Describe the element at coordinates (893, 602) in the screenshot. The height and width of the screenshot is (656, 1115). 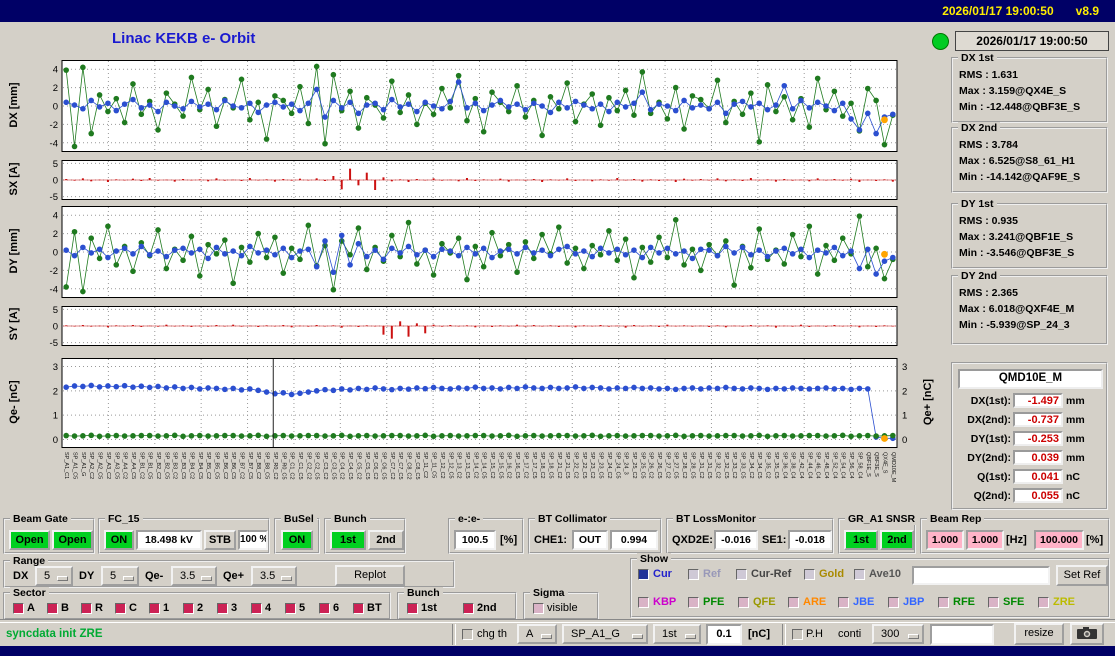
I see `show-jbp-checkbox` at that location.